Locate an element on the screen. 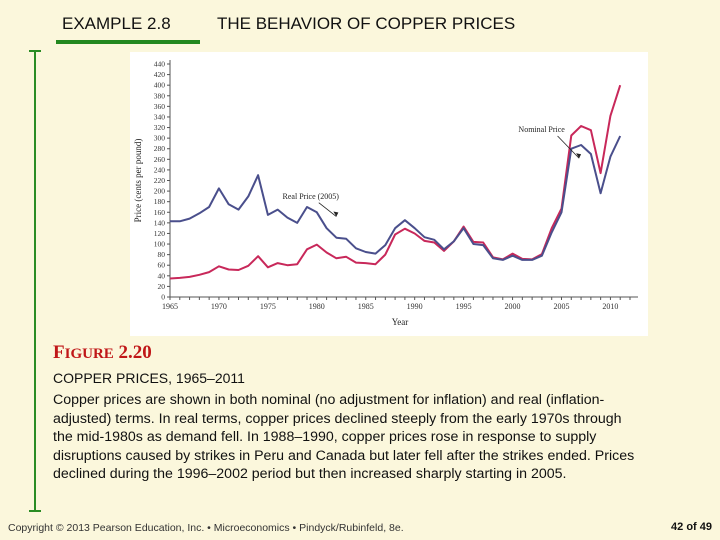 The width and height of the screenshot is (720, 540). example-label: EXAMPLE 2.8 is located at coordinates (116, 23).